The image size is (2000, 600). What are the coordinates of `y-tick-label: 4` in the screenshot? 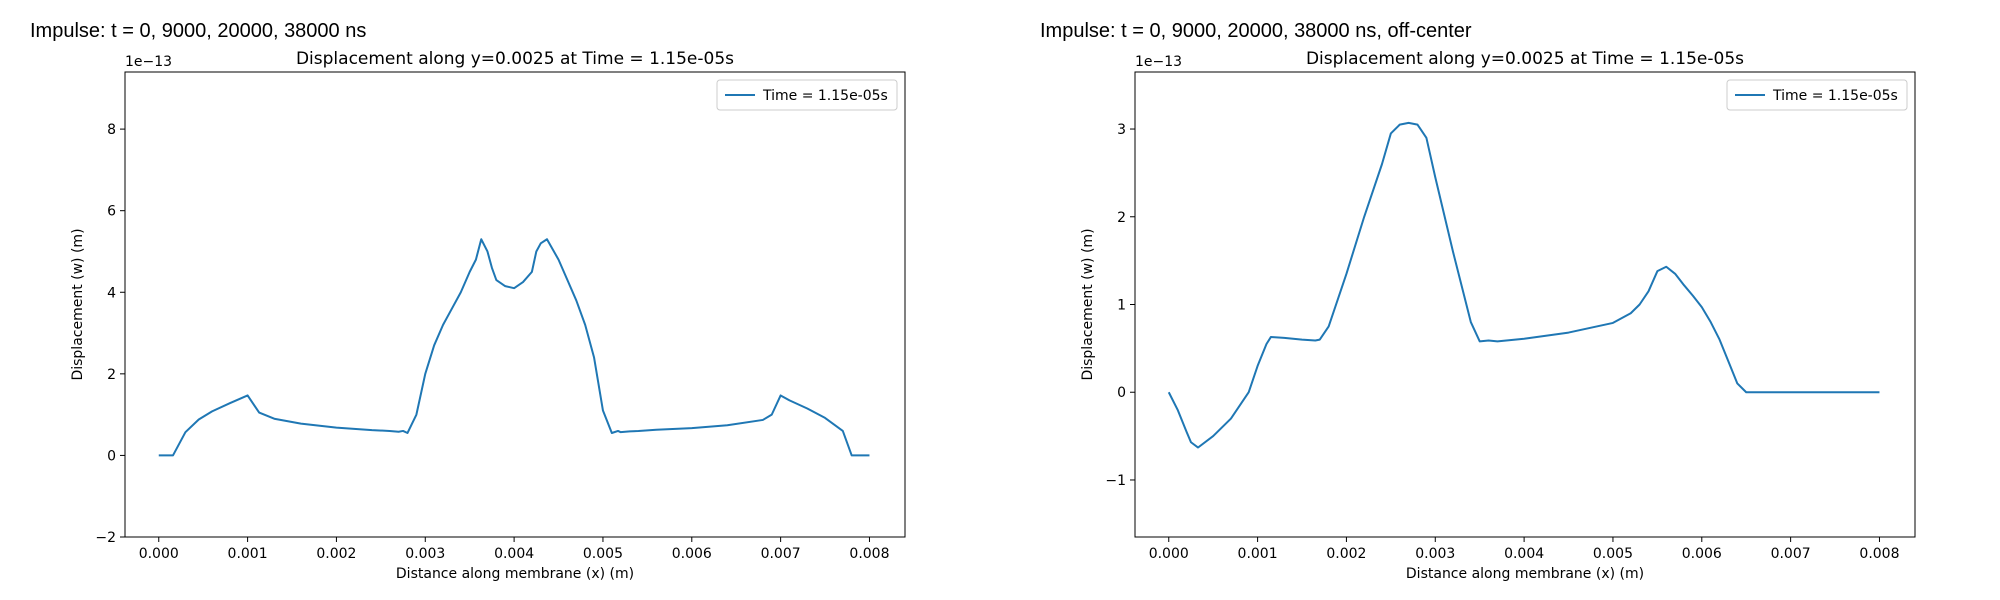 It's located at (111, 293).